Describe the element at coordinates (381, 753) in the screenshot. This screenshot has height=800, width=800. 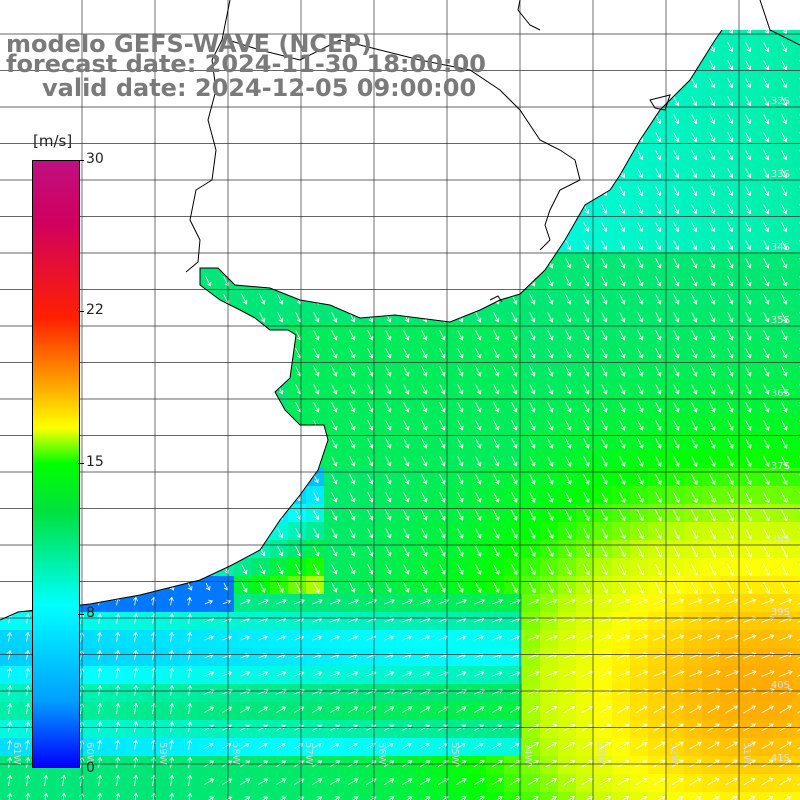
I see `longitude-labels: 61W 60W 59W 58W 57W 56W 55W 54W 53W 52W 51W` at that location.